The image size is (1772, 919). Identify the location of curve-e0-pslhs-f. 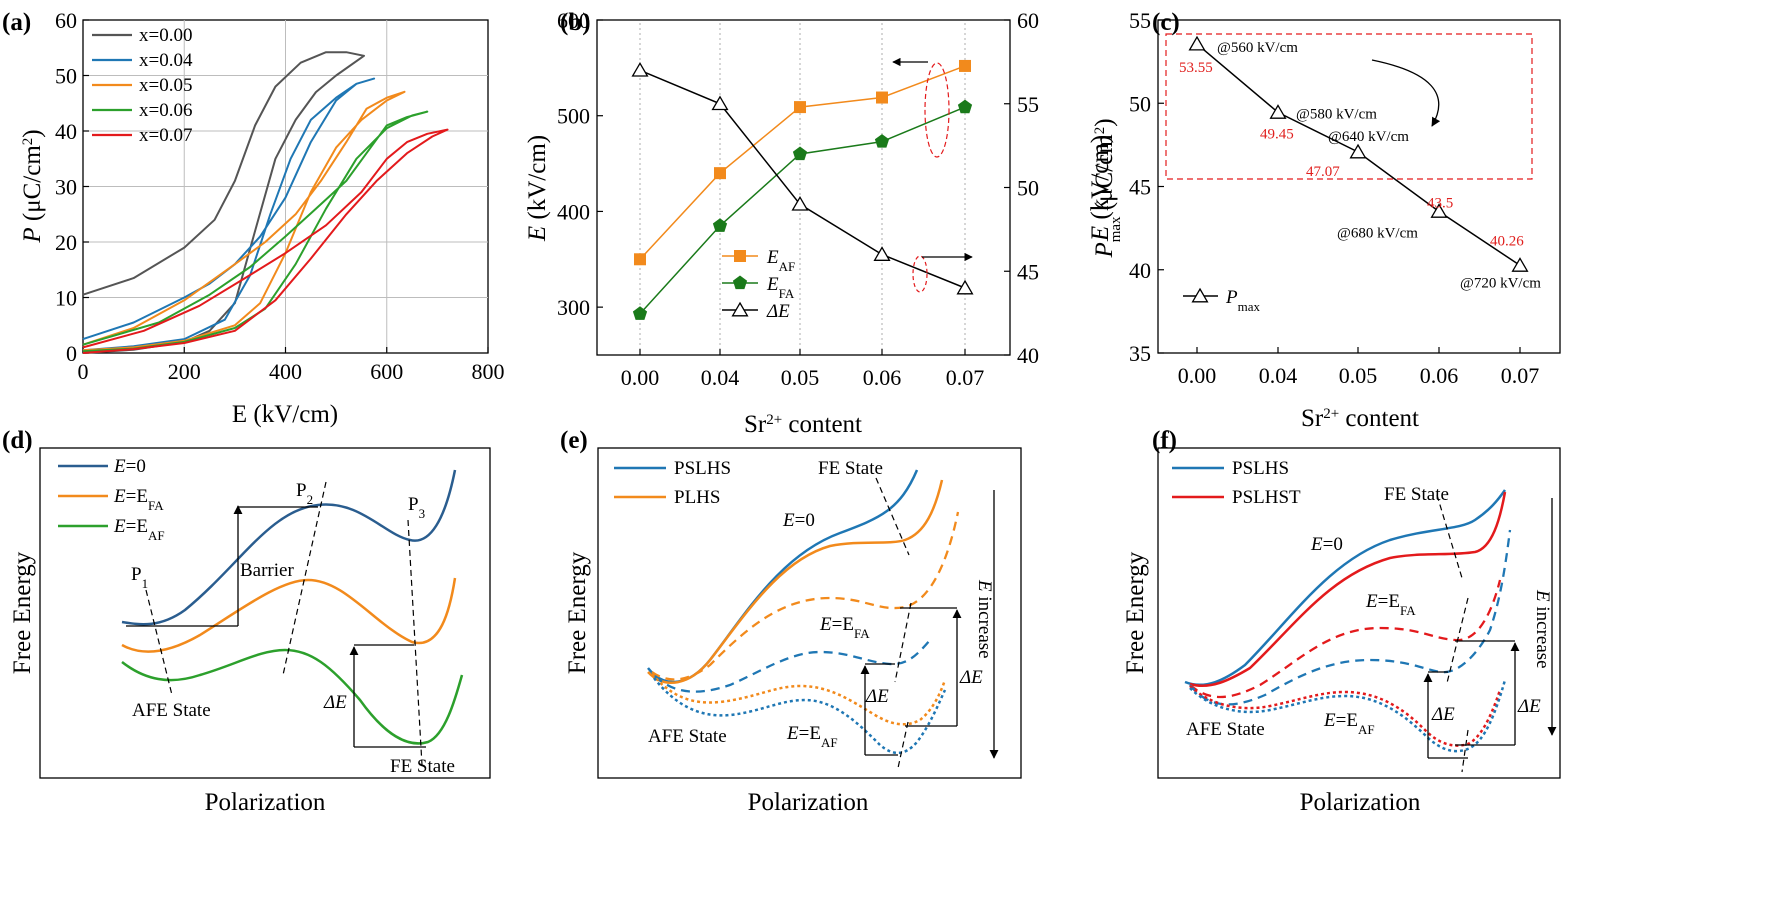
(1345, 588).